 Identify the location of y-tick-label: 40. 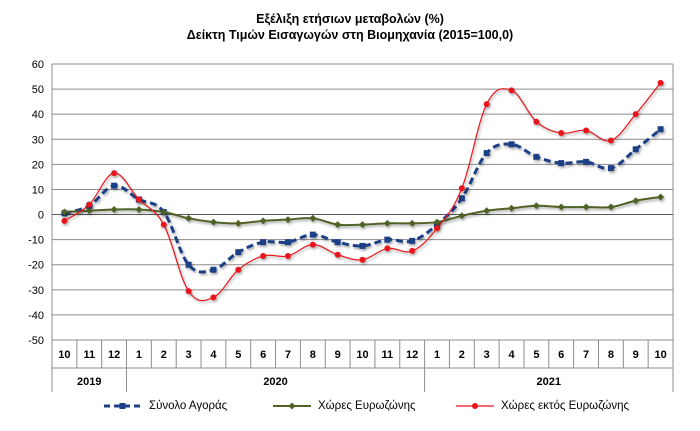
(38, 115).